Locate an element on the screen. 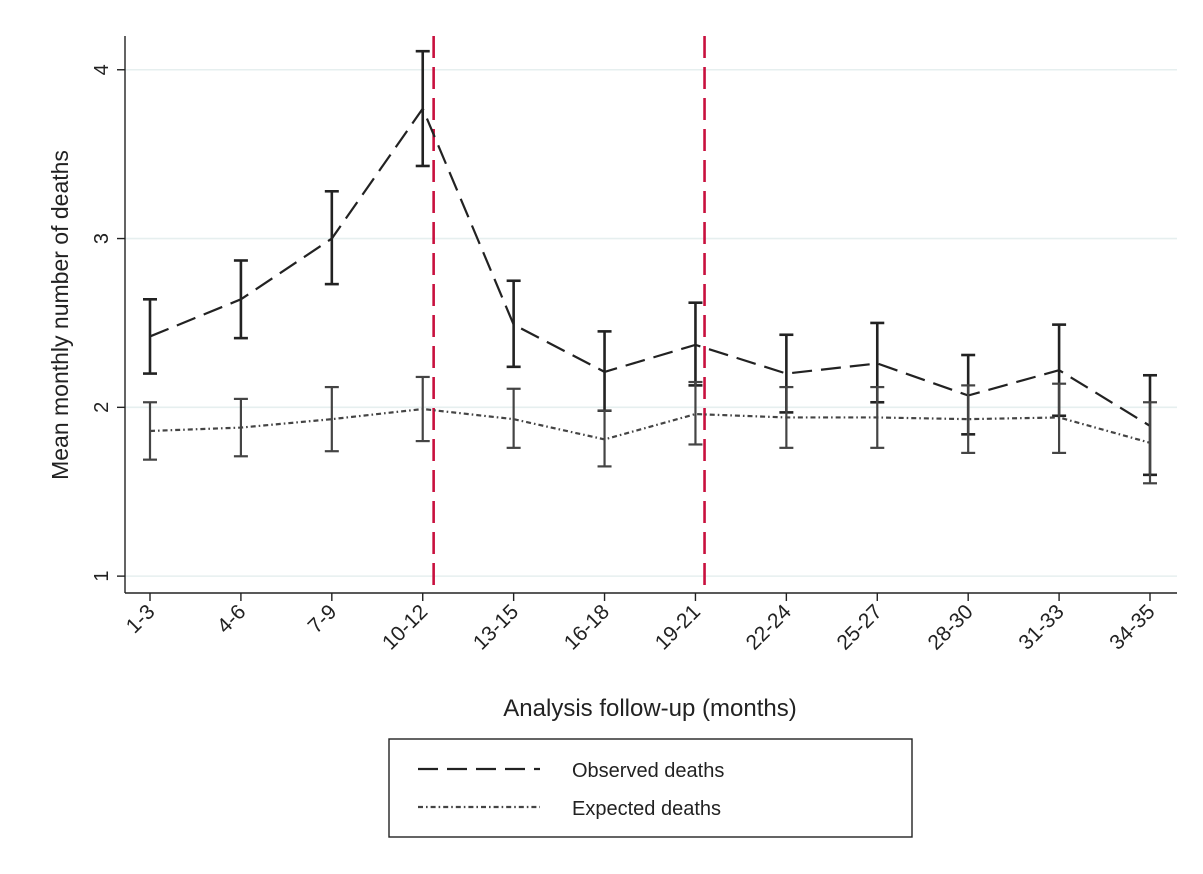 This screenshot has width=1203, height=874. y-tick-label: 4 is located at coordinates (102, 69).